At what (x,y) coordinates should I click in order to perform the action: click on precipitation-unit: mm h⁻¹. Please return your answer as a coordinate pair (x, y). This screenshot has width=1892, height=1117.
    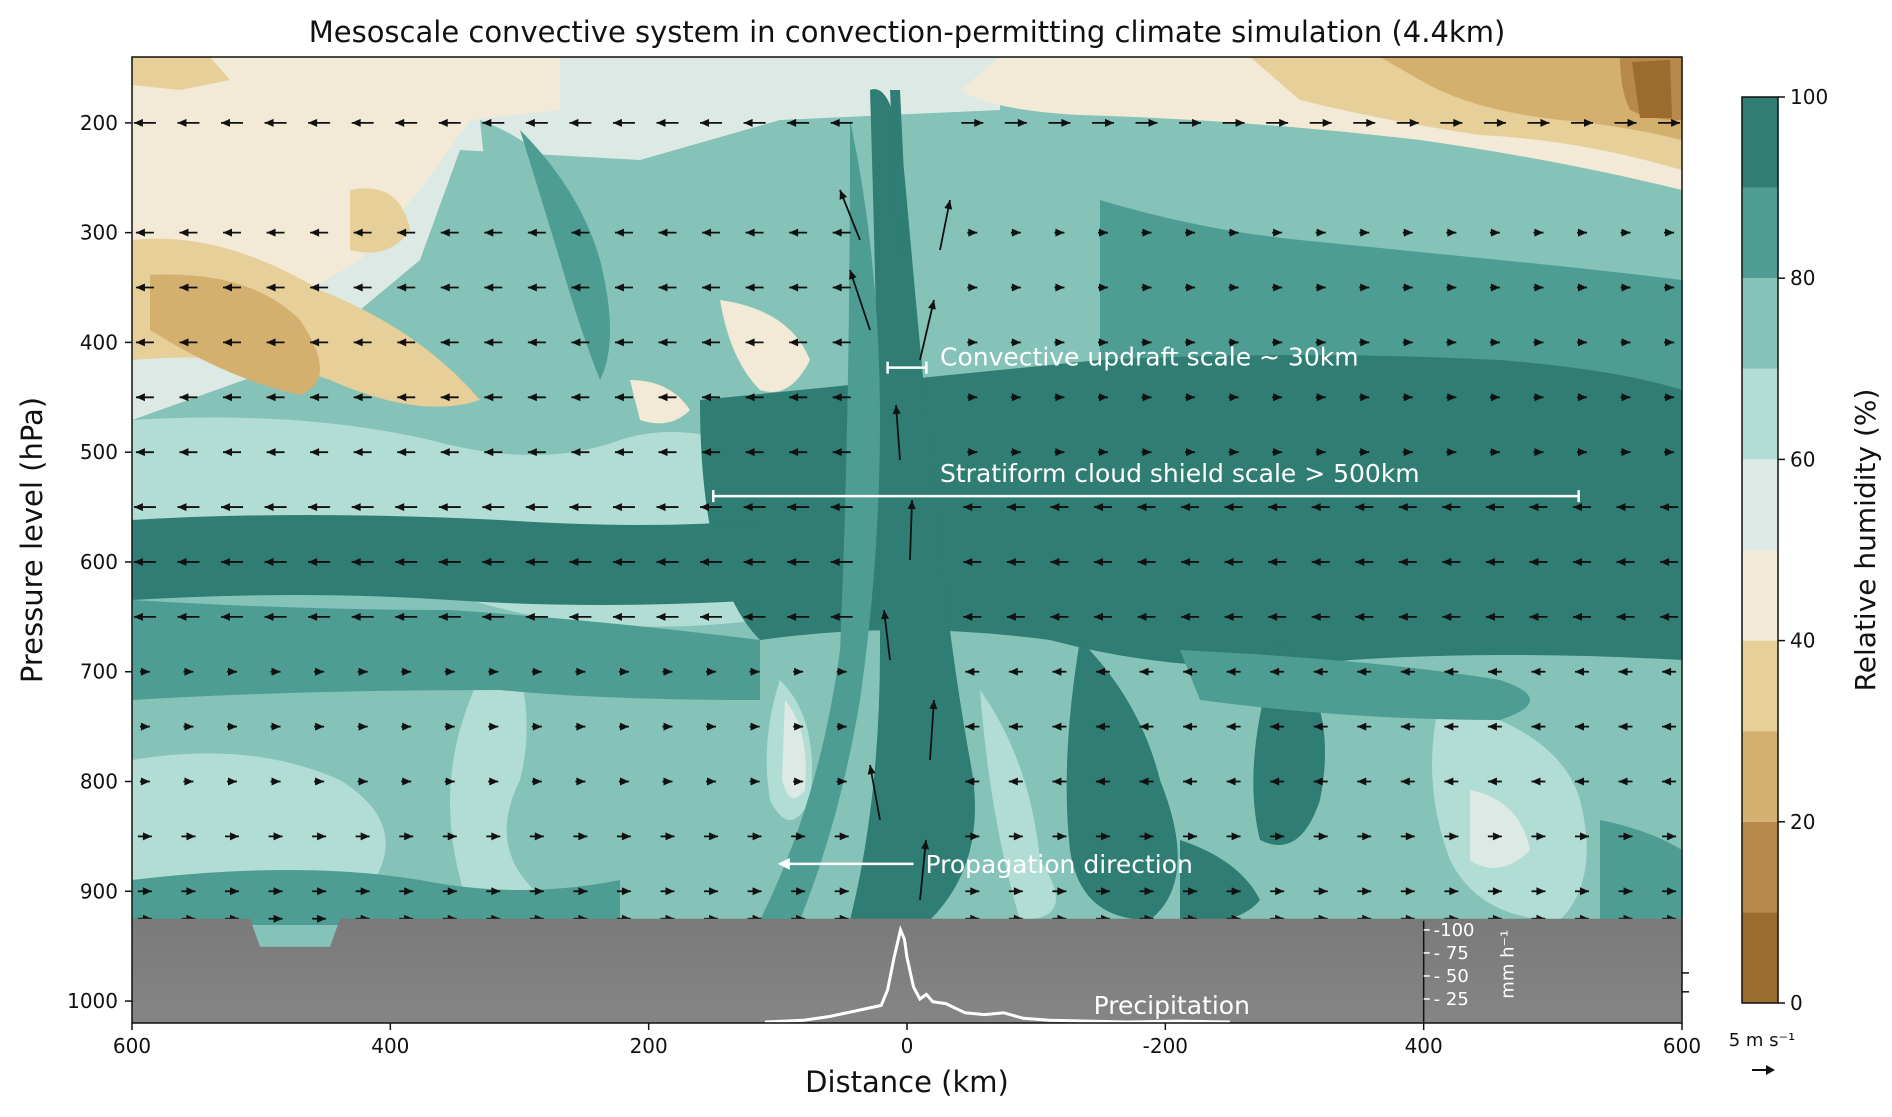
    Looking at the image, I should click on (1508, 964).